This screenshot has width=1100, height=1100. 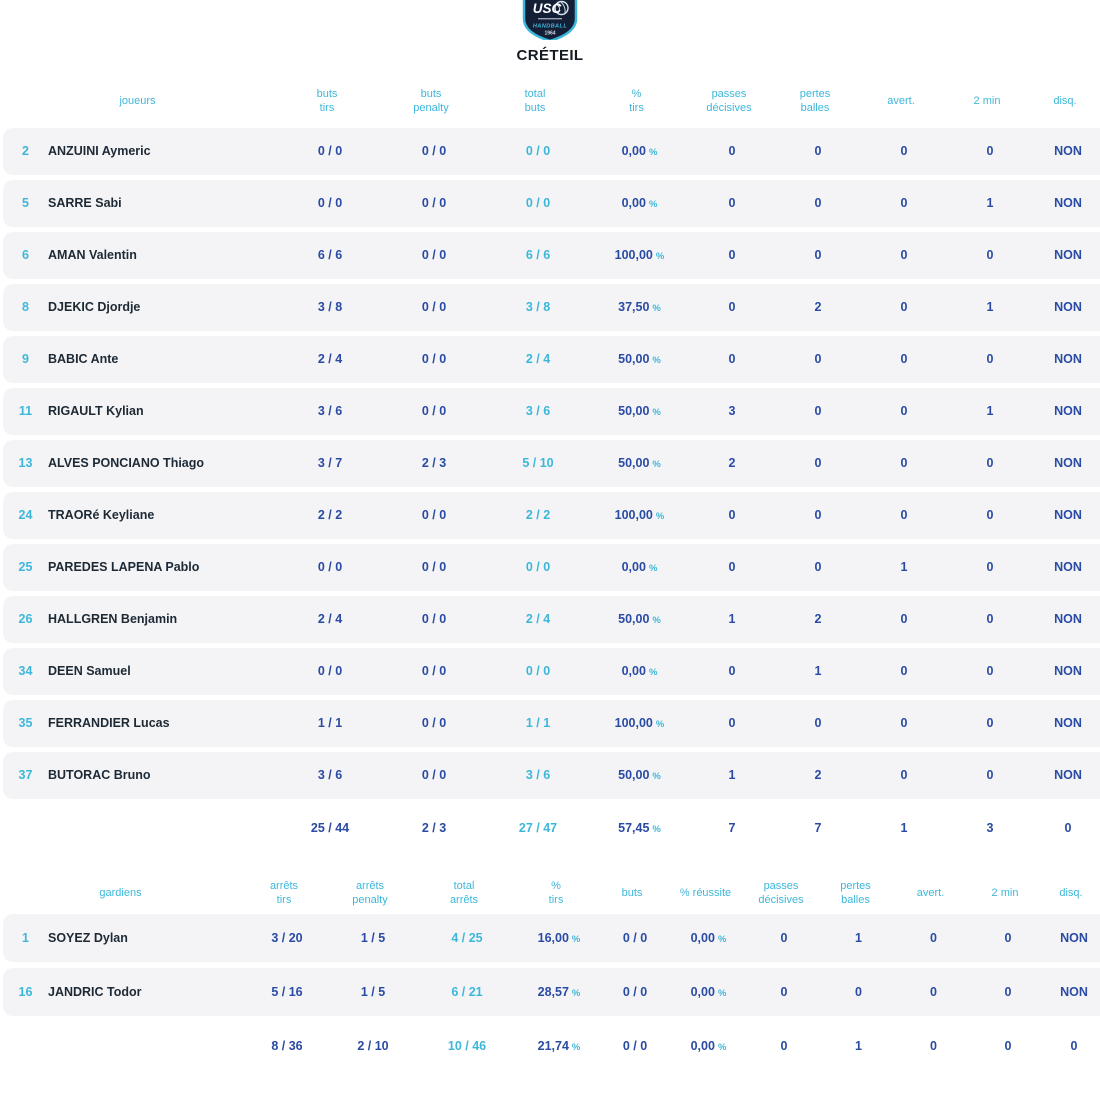 What do you see at coordinates (330, 307) in the screenshot?
I see `cell-buts_tirs: 3 / 8` at bounding box center [330, 307].